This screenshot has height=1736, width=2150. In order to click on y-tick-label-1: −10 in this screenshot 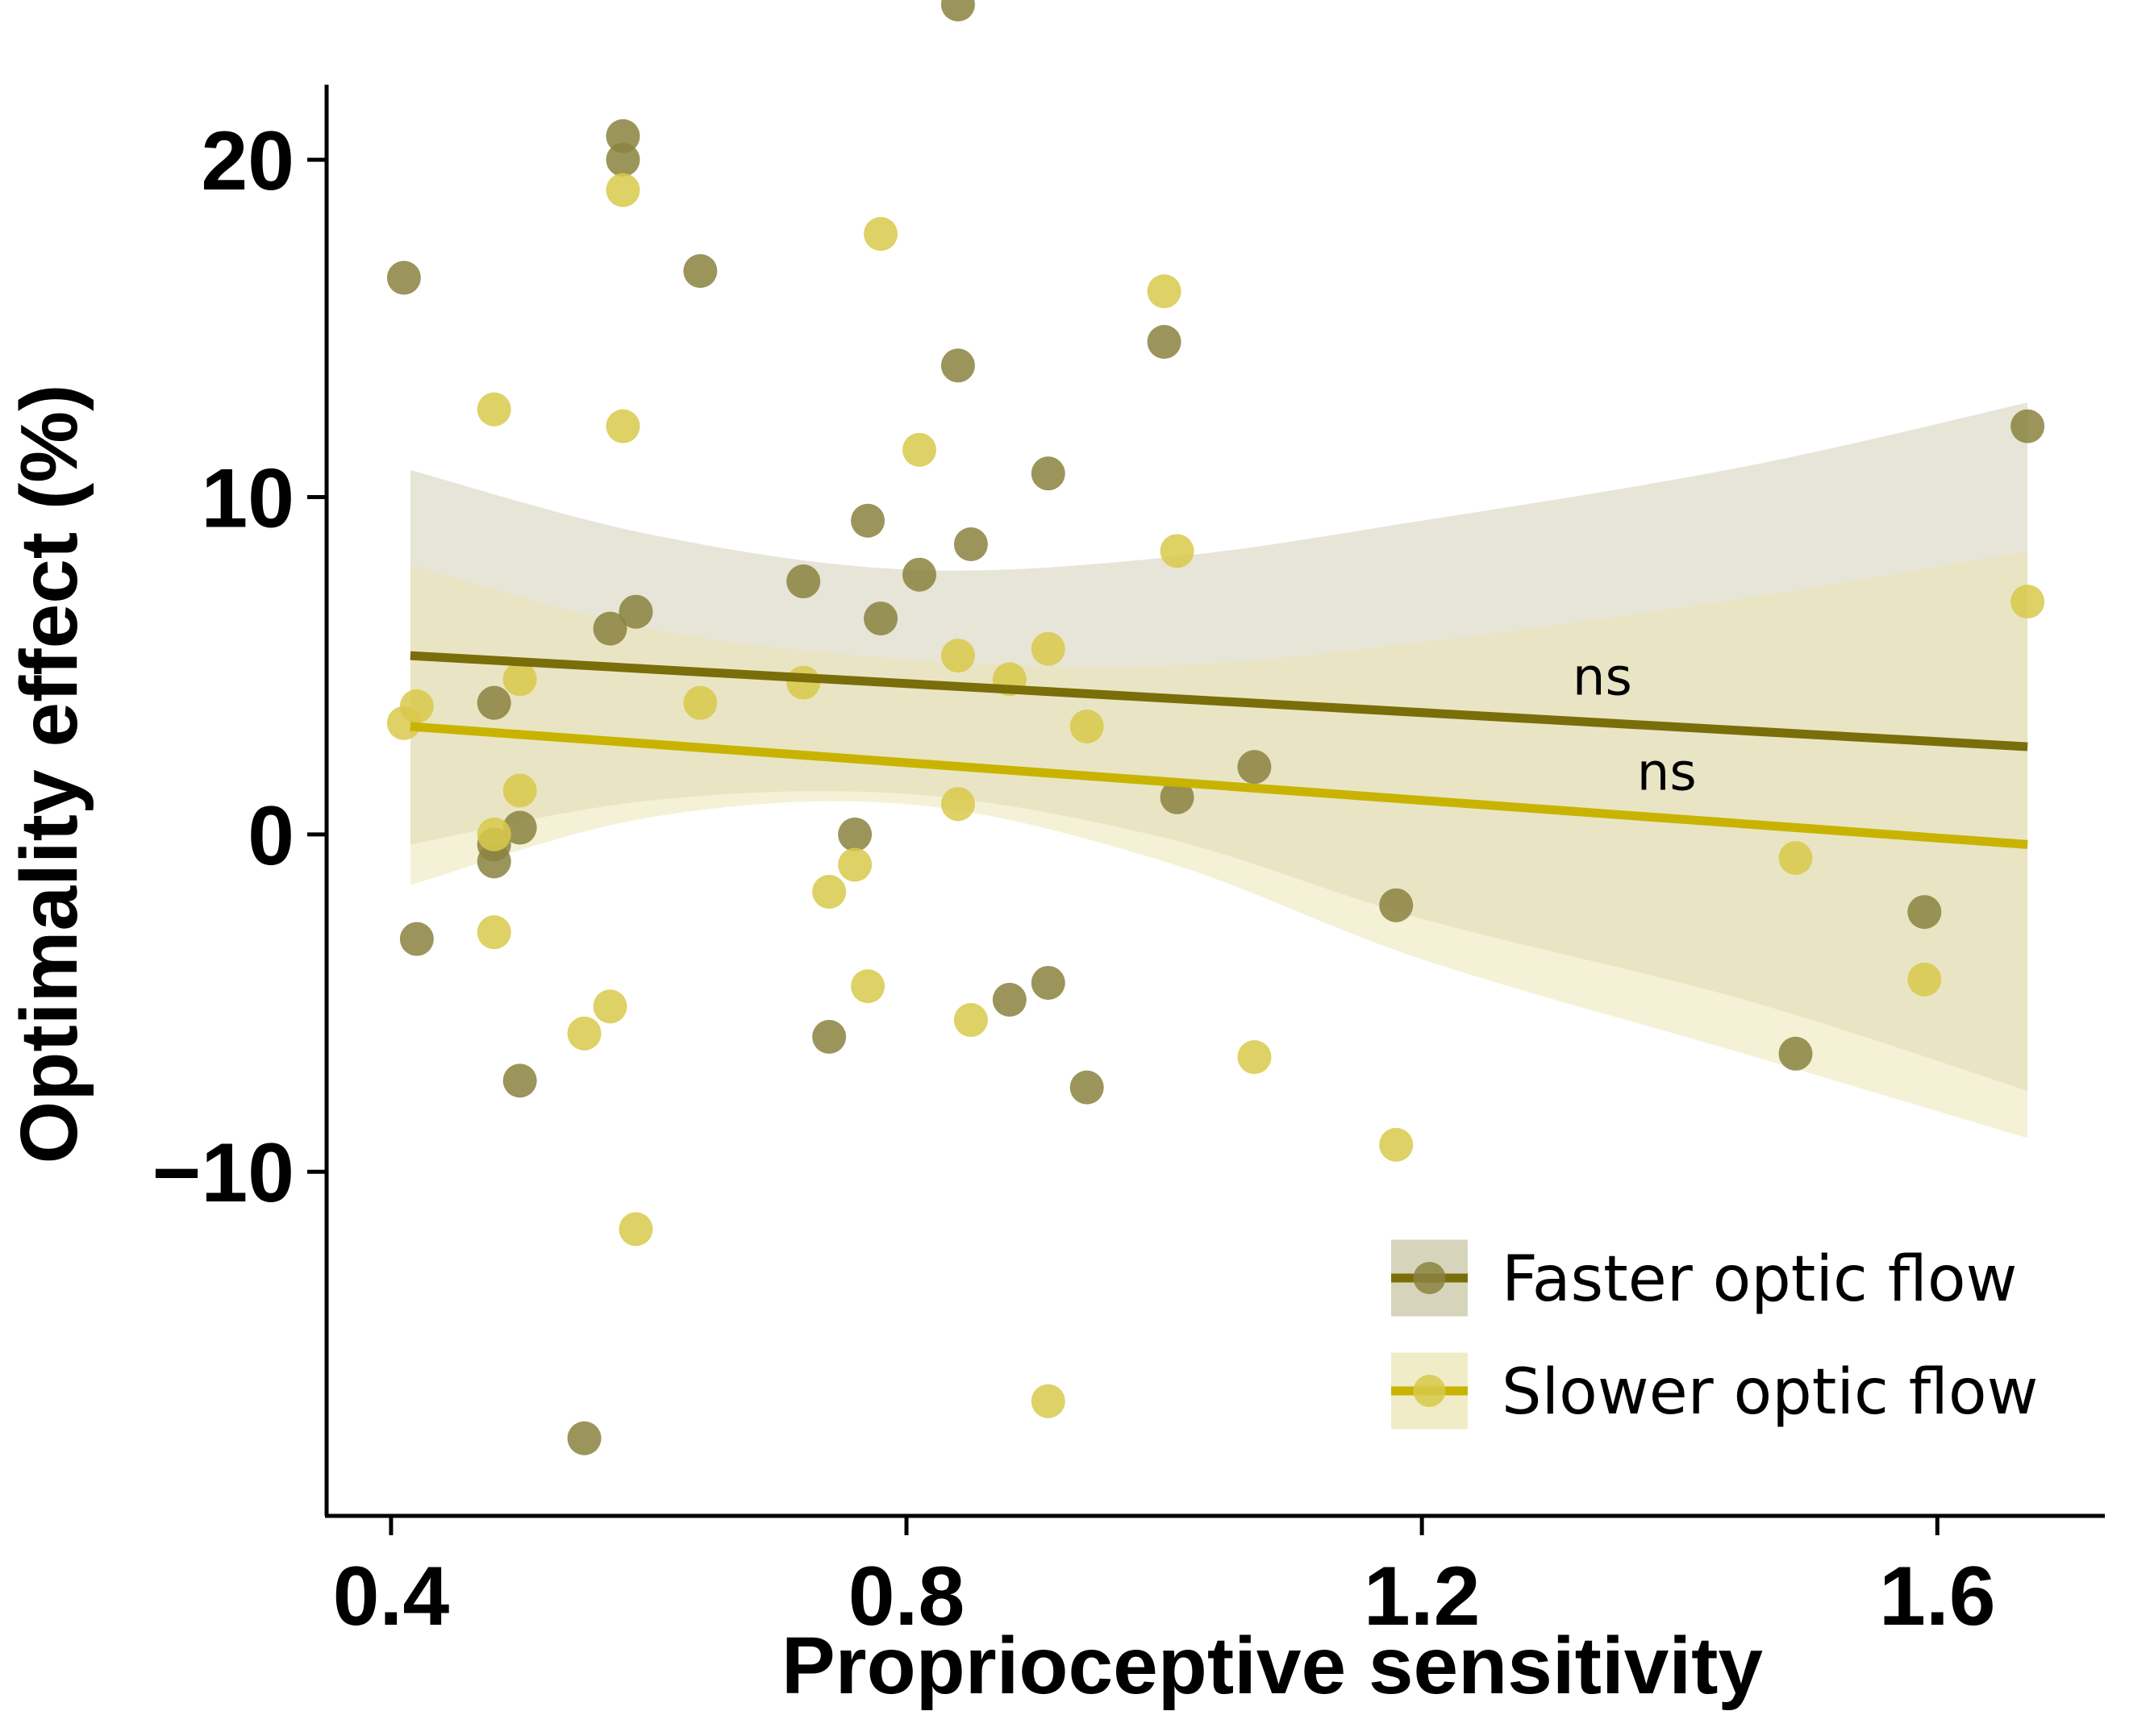, I will do `click(223, 1173)`.